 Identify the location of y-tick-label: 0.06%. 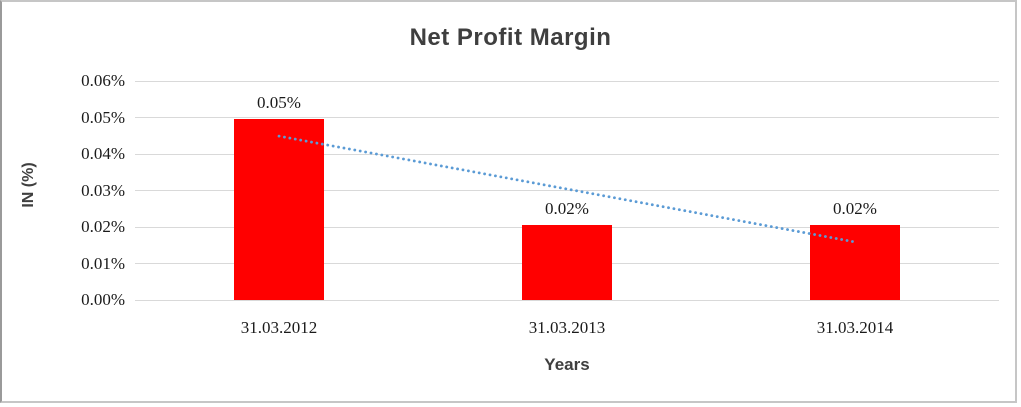
(103, 80).